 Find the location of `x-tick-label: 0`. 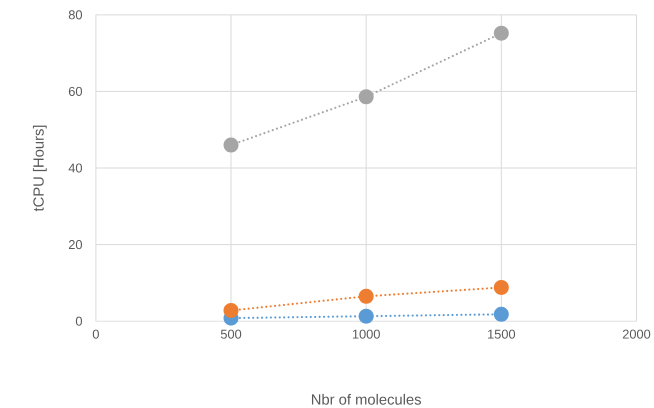

x-tick-label: 0 is located at coordinates (95, 334).